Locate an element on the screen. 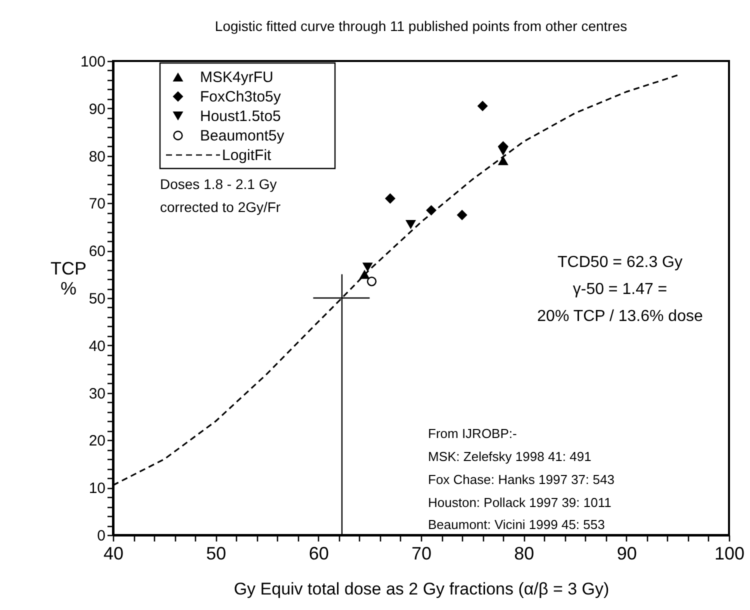  annotation: Houston: Pollack 1997 39: 1011 is located at coordinates (520, 502).